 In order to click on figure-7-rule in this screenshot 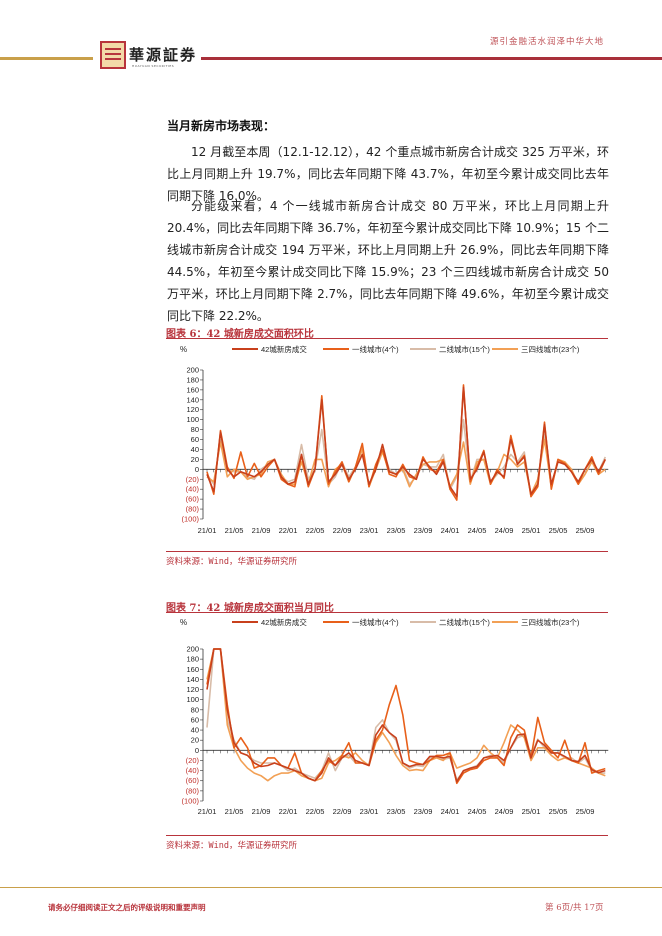, I will do `click(387, 612)`.